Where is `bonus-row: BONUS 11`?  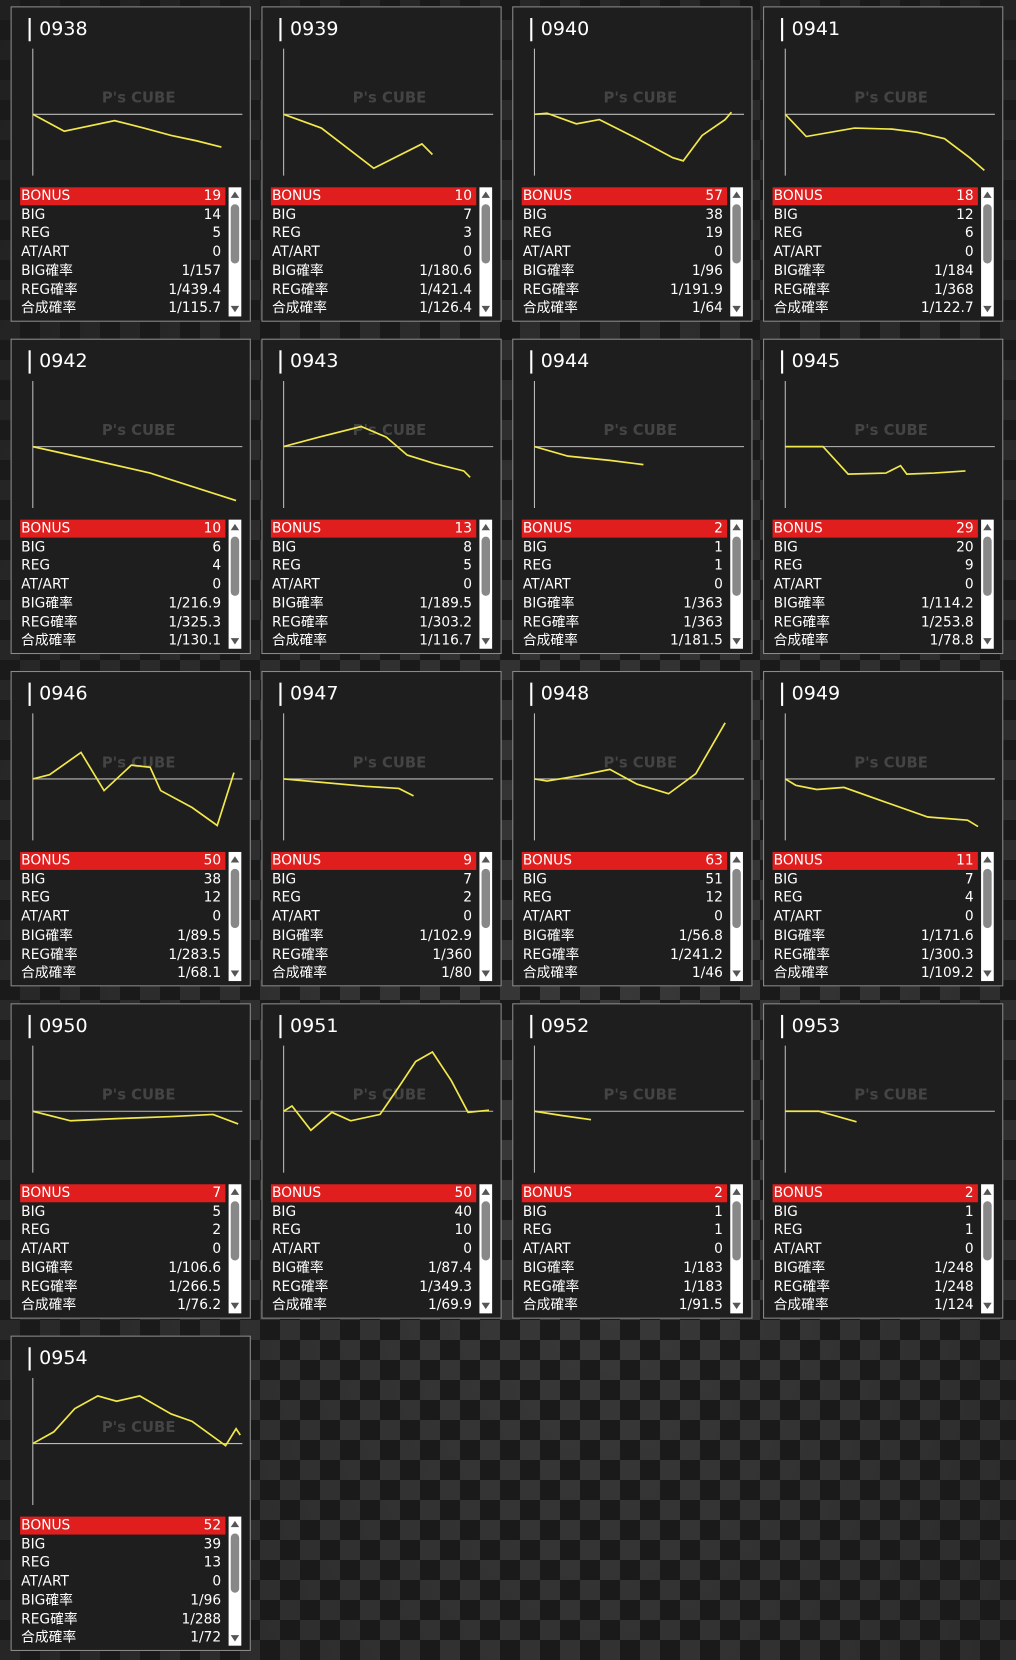
bonus-row: BONUS 11 is located at coordinates (875, 860).